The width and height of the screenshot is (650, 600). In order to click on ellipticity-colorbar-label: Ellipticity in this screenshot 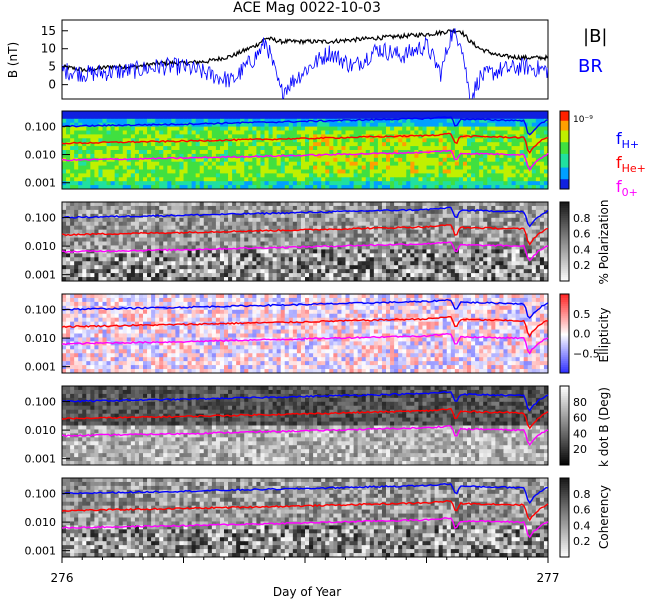, I will do `click(604, 335)`.